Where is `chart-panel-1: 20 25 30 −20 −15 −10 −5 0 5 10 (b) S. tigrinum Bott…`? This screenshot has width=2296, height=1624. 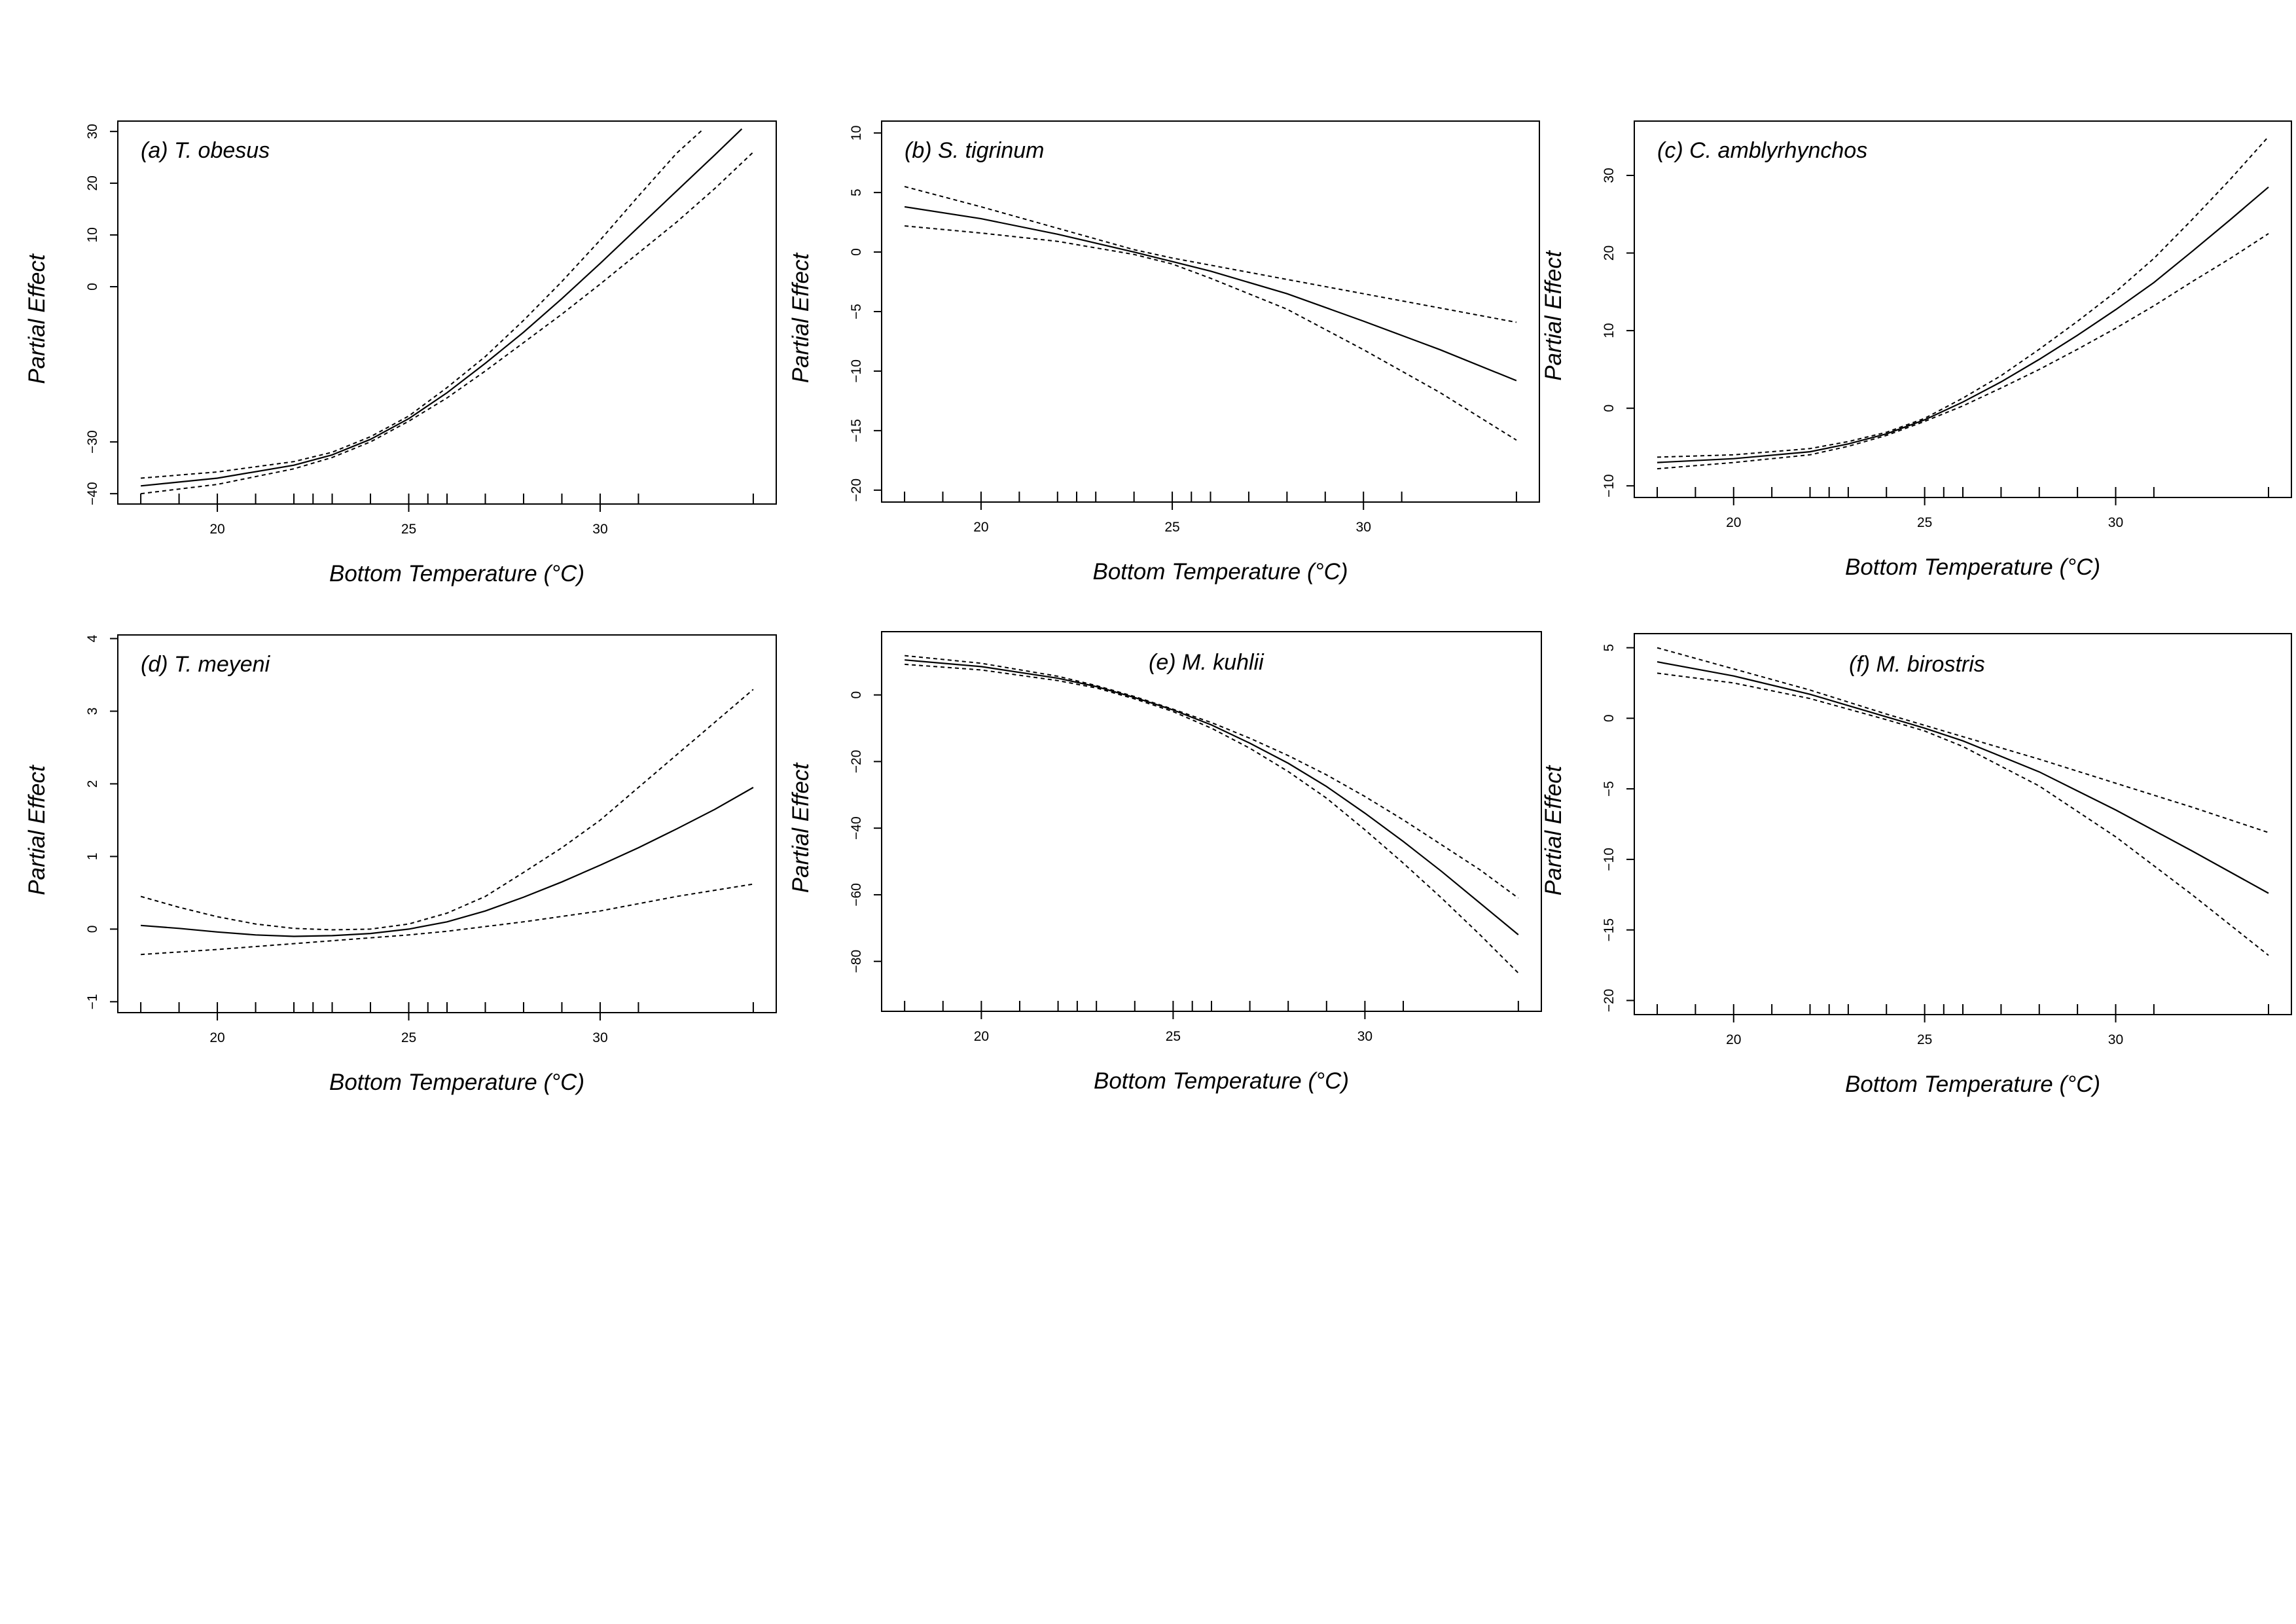
chart-panel-1: 20 25 30 −20 −15 −10 −5 0 5 10 (b) S. tigrinum Bott… is located at coordinates (1164, 352).